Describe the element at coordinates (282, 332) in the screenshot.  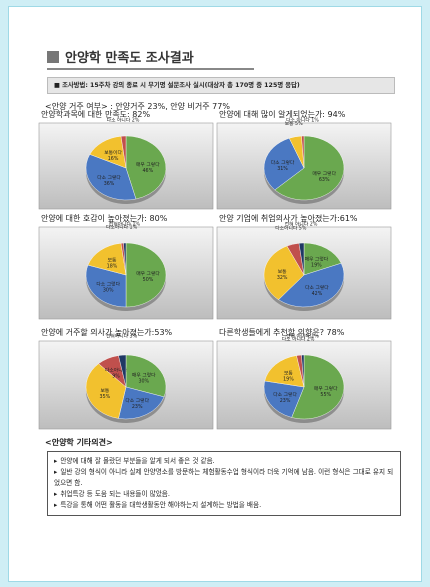
I see `chart-title: 다른학생들에게 추천할 의향은? 78%` at that location.